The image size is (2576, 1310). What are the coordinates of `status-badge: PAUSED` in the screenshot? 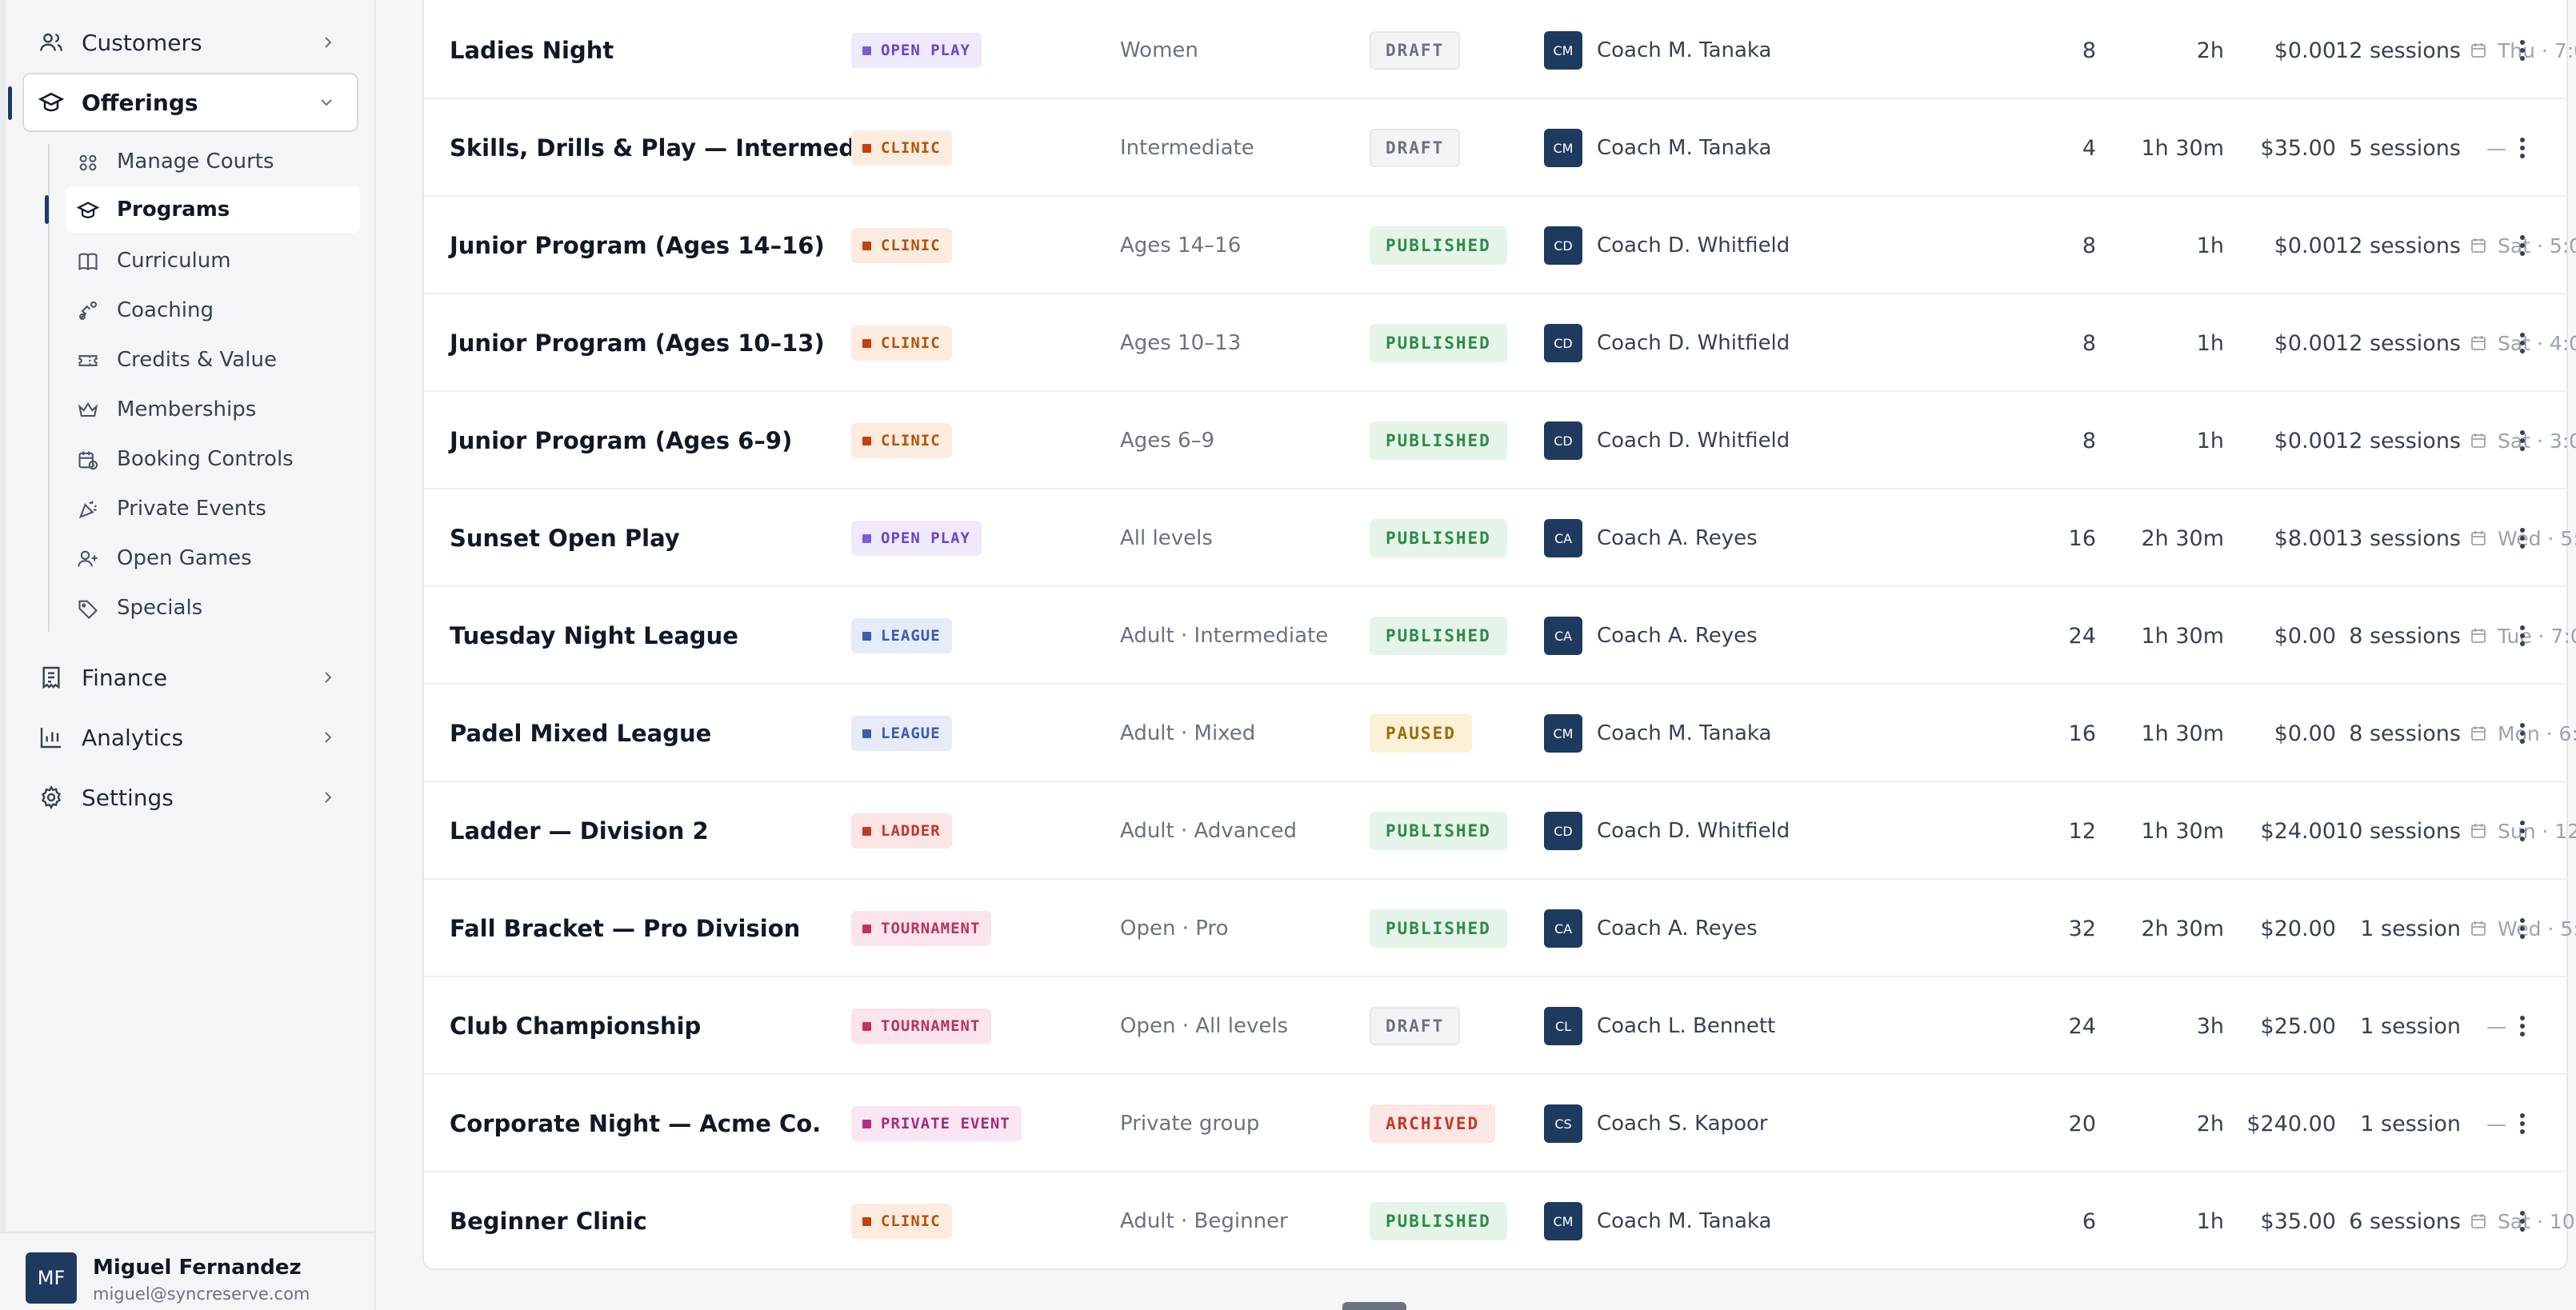 It's located at (1421, 733).